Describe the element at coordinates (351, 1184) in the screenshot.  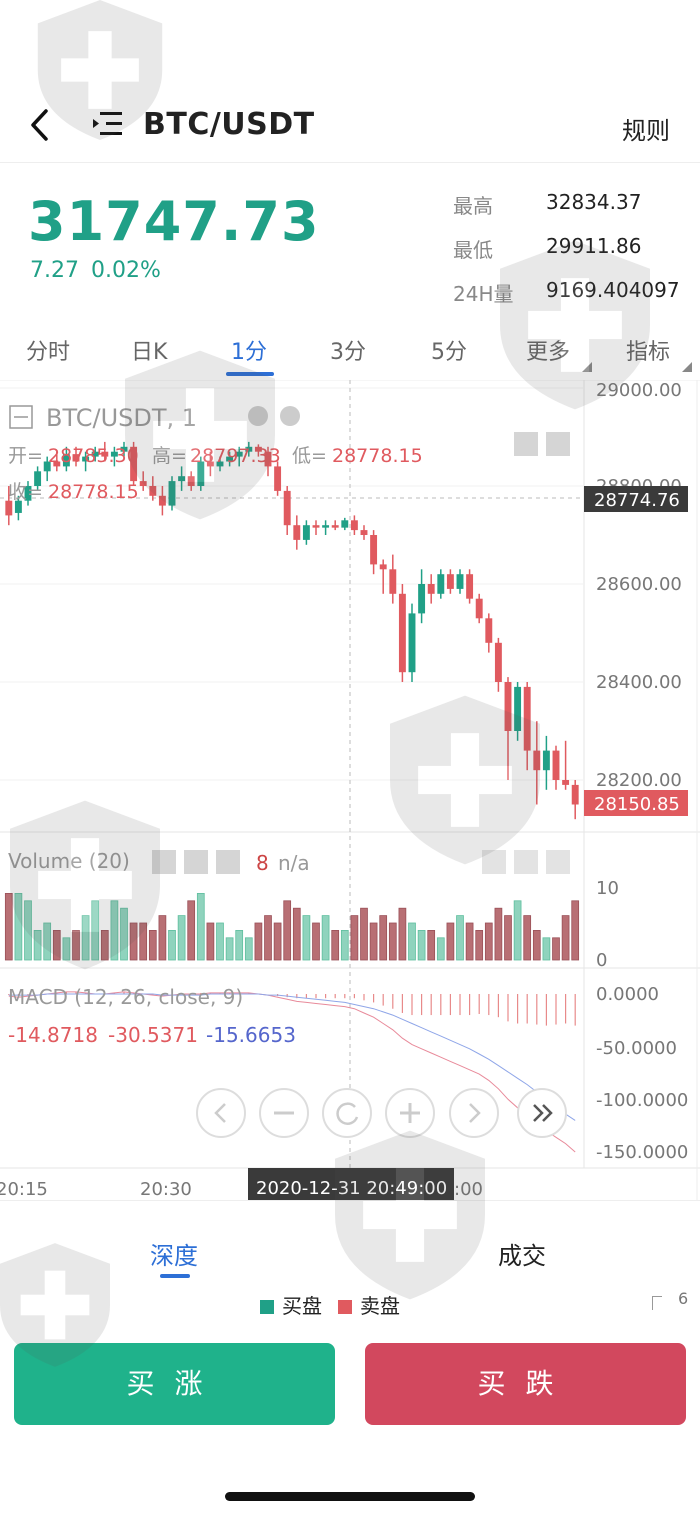
I see `cursor-time-tag` at that location.